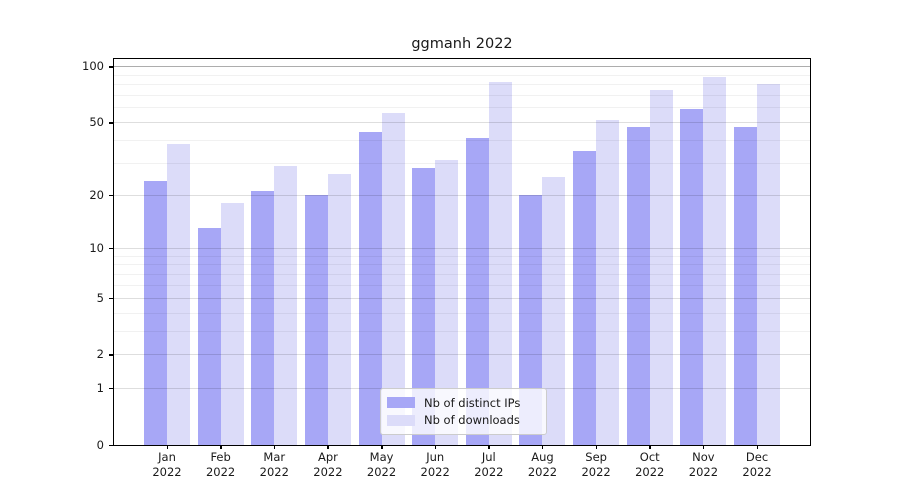 The width and height of the screenshot is (900, 500). What do you see at coordinates (472, 402) in the screenshot?
I see `legend-label-distinct-ips: Nb of distinct IPs` at bounding box center [472, 402].